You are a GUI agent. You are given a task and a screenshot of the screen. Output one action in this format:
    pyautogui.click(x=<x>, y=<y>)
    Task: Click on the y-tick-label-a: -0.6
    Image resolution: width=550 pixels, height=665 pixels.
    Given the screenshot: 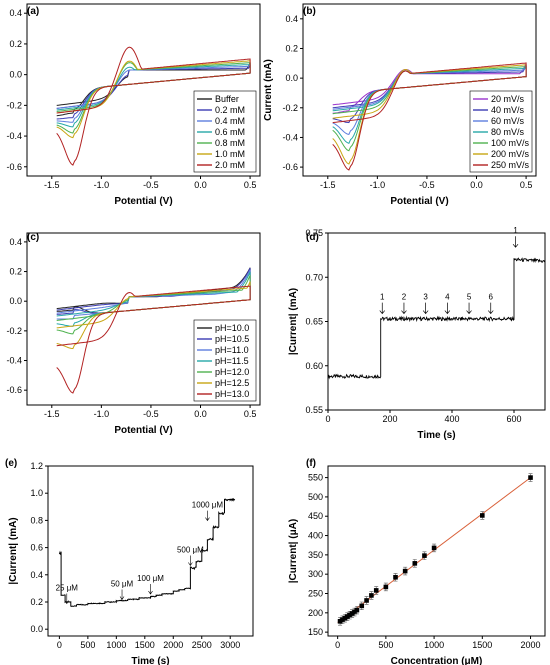 What is the action you would take?
    pyautogui.click(x=14, y=167)
    